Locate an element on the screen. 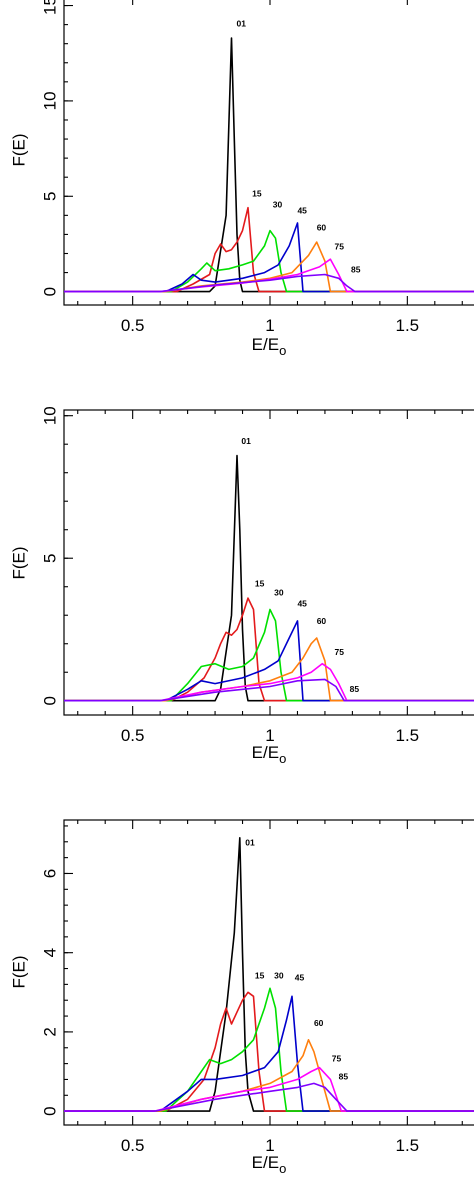 This screenshot has height=1180, width=474. y-tick-label: 15 is located at coordinates (49, 7).